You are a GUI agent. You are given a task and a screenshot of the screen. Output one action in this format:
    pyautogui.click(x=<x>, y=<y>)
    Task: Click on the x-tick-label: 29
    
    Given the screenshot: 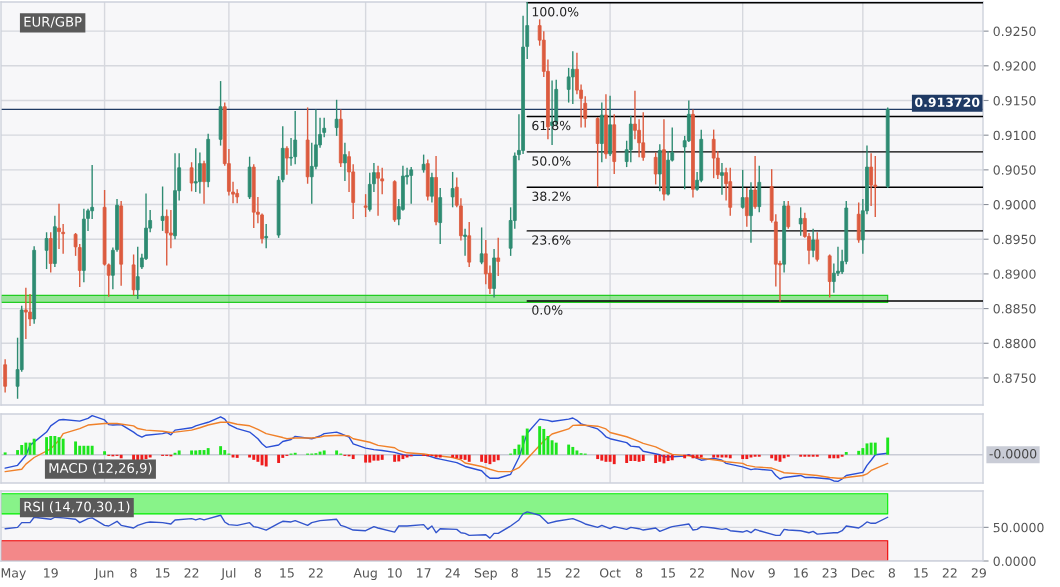 What is the action you would take?
    pyautogui.click(x=978, y=573)
    